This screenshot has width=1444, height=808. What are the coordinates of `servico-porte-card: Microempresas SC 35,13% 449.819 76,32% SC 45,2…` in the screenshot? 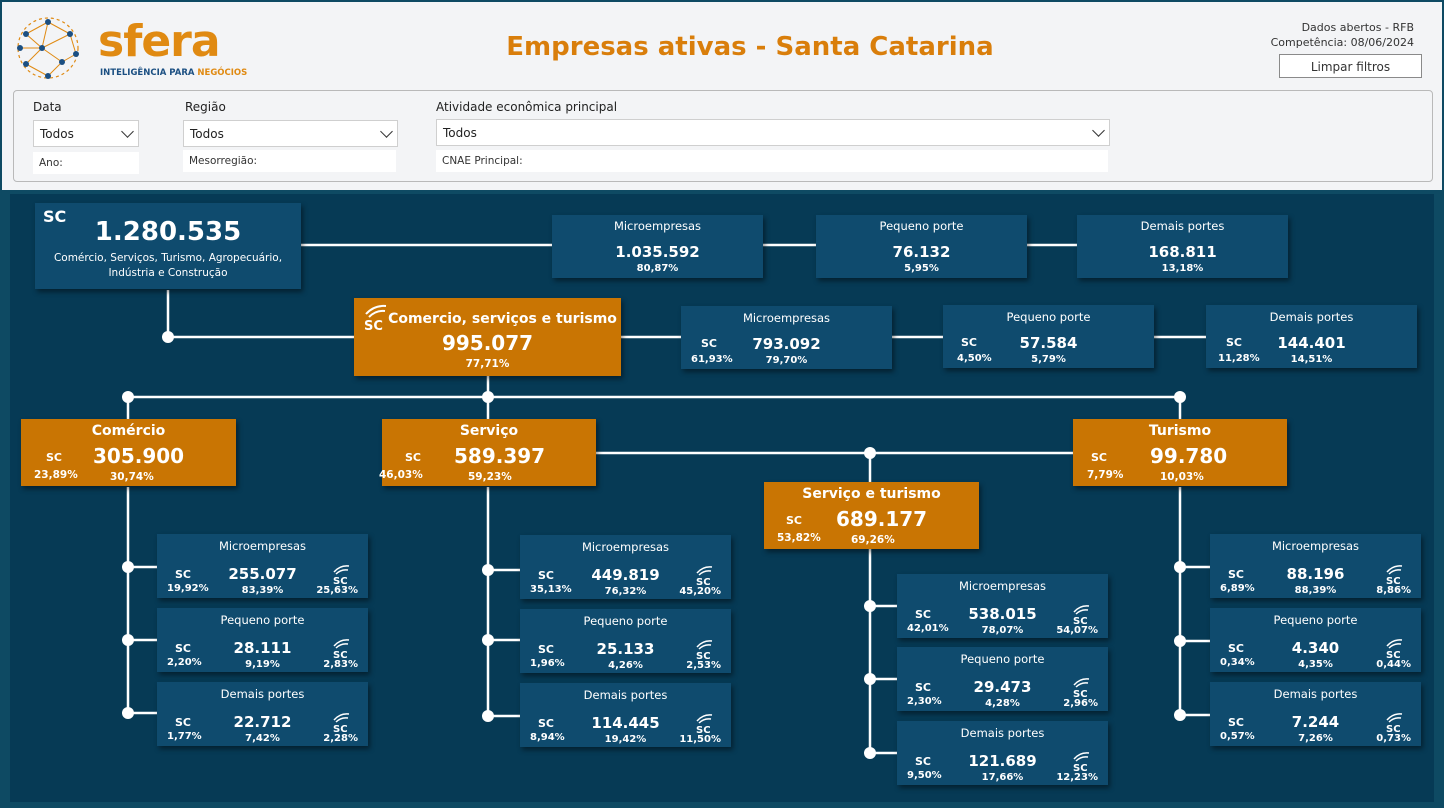 It's located at (625, 567).